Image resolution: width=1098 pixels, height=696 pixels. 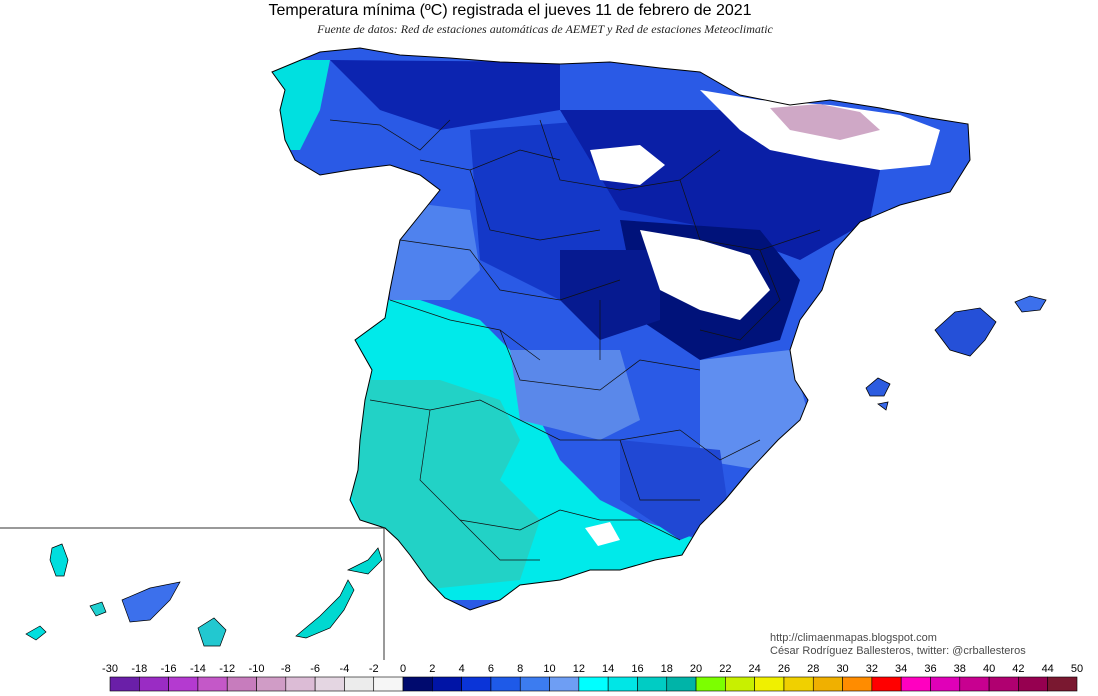 I want to click on la-palma-island, so click(x=59, y=560).